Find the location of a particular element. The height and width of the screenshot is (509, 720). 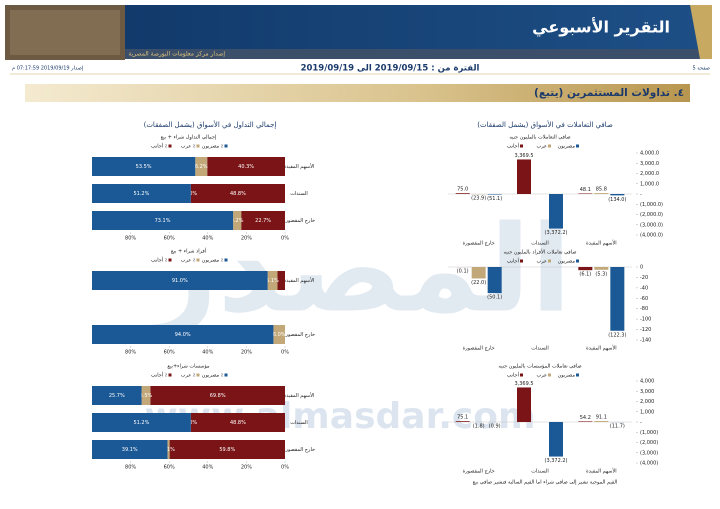

chart-title: مؤسسات شراء+بيع is located at coordinates (188, 367).